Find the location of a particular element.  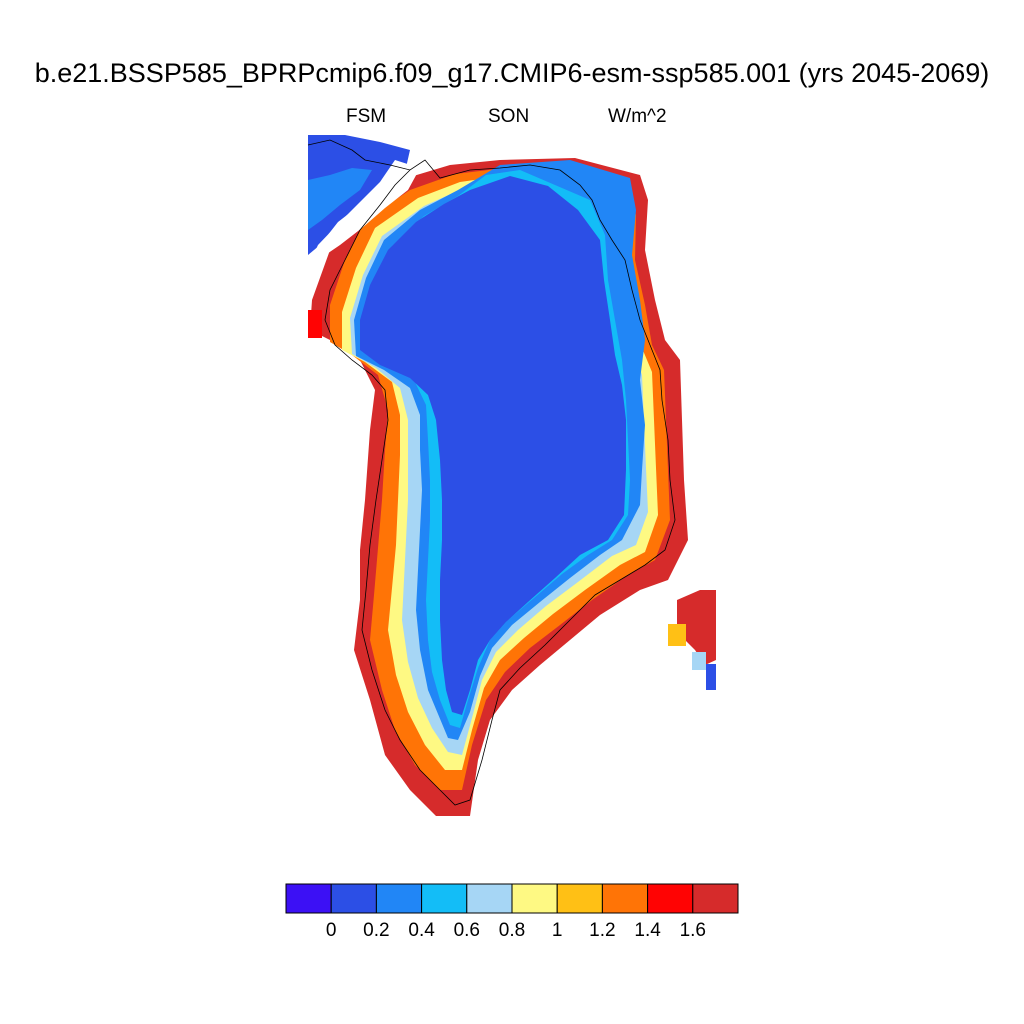

season-label: SON is located at coordinates (509, 116).